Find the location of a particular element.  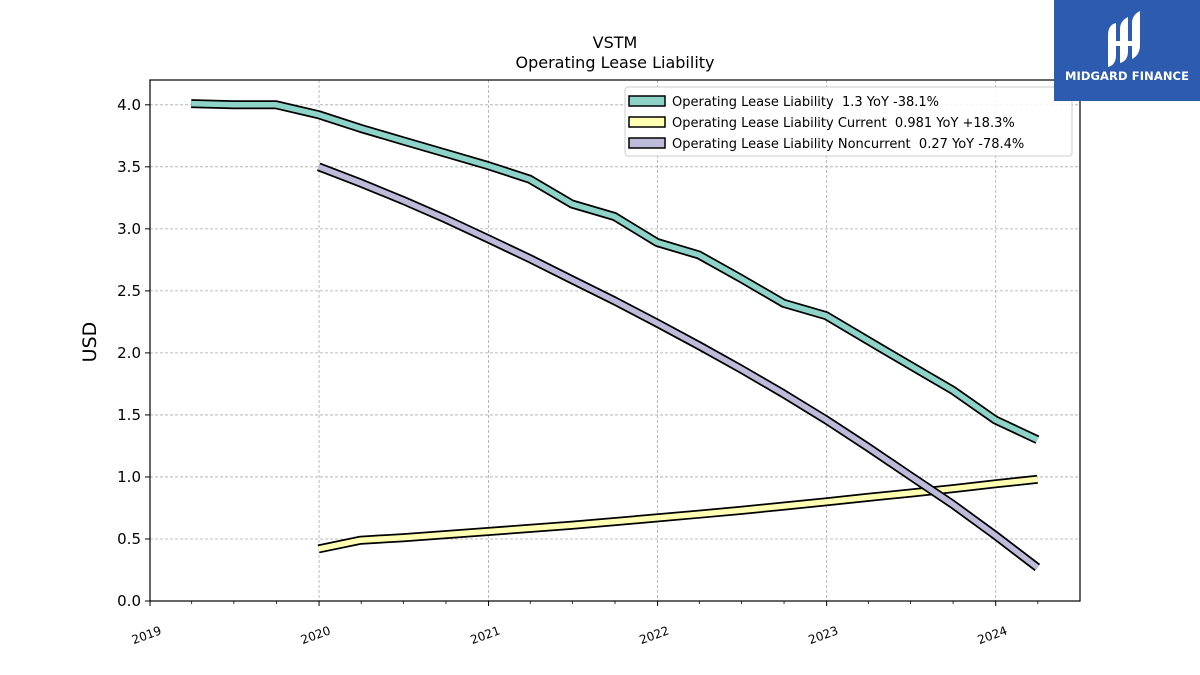

x-tick-label: 2021 is located at coordinates (484, 635).